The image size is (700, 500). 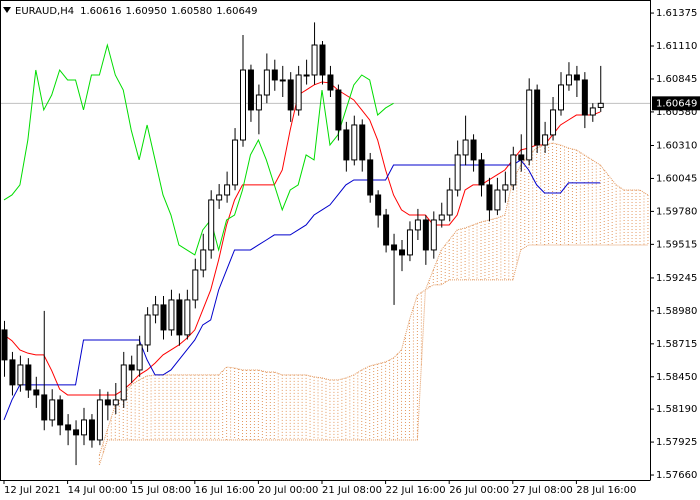 What do you see at coordinates (236, 11) in the screenshot?
I see `close-price: 1.60649` at bounding box center [236, 11].